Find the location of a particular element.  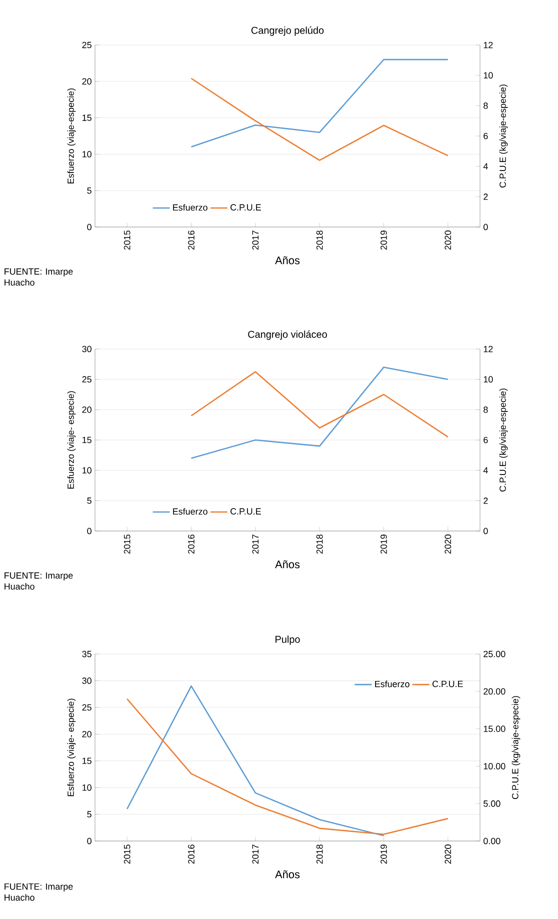

chart-title: Pulpo is located at coordinates (288, 640).